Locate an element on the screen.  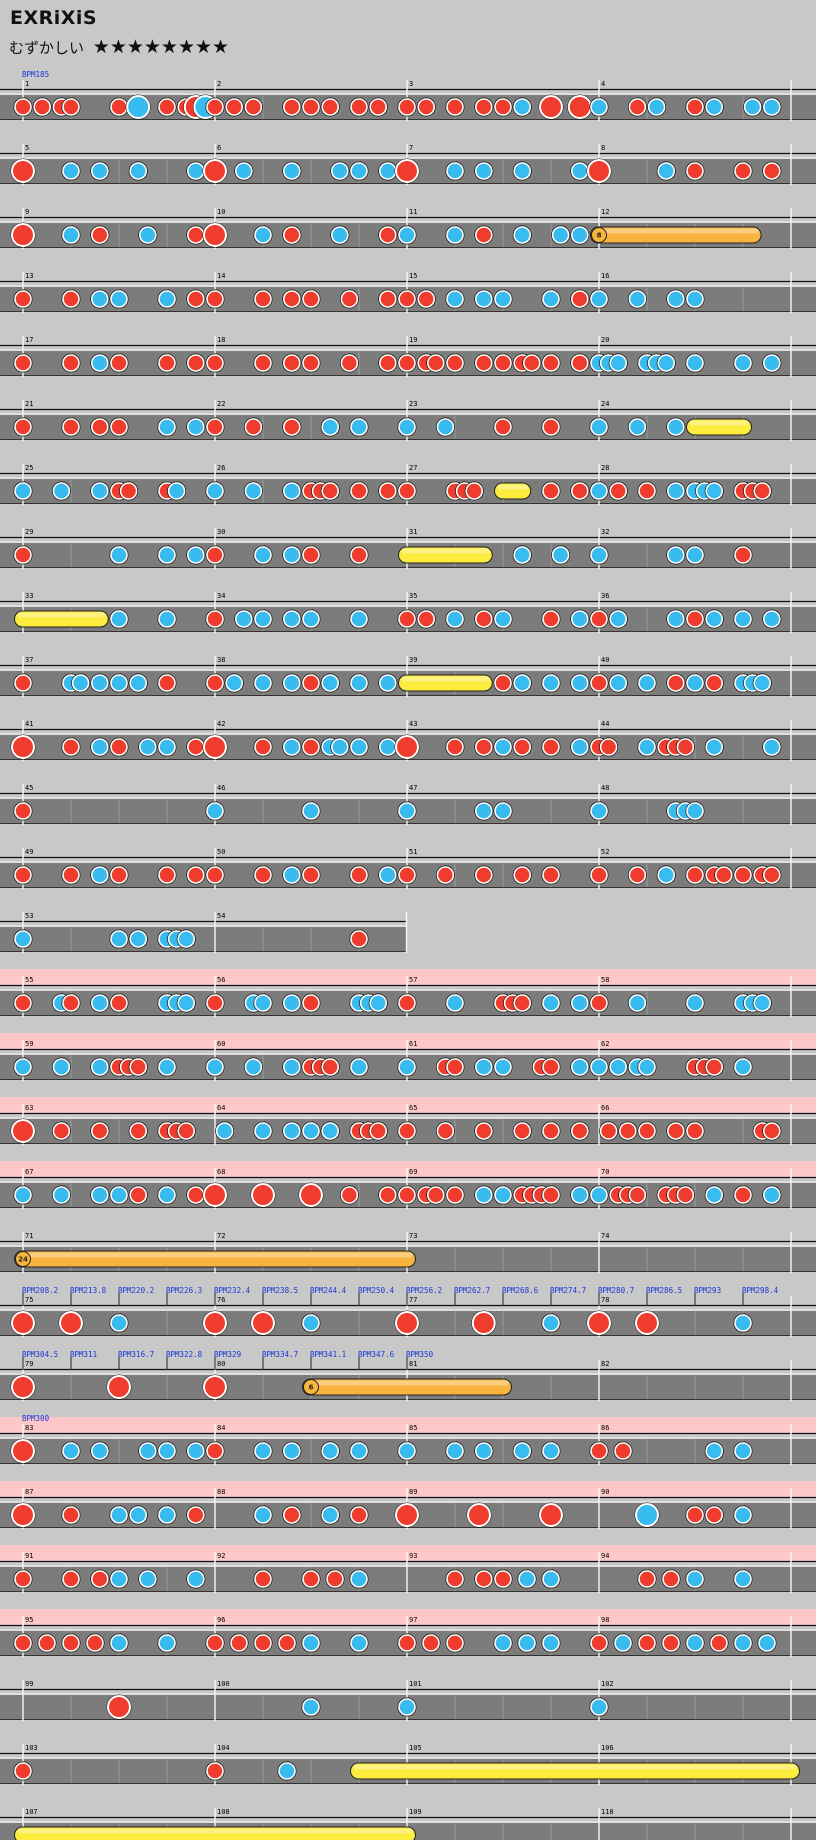
measure-number: 45 is located at coordinates (29, 788).